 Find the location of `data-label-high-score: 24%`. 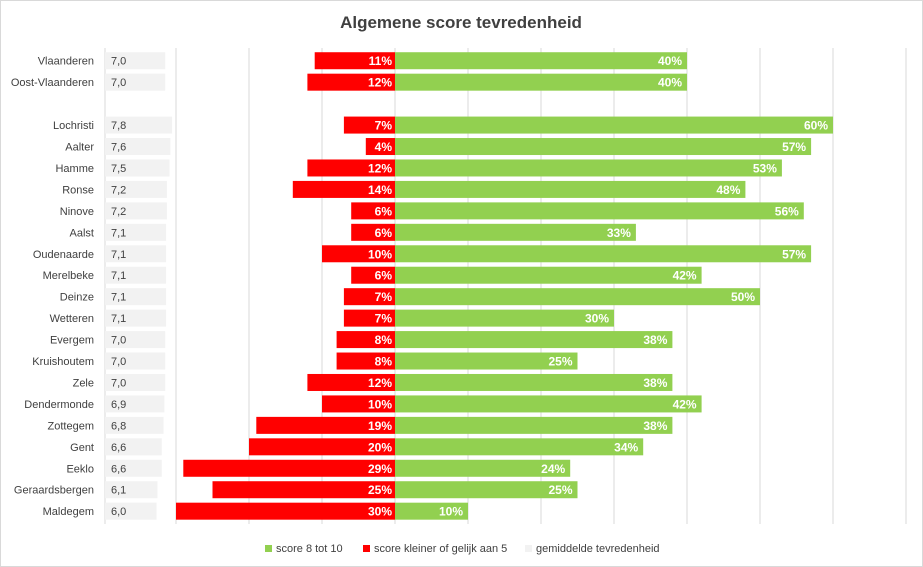

data-label-high-score: 24% is located at coordinates (553, 469).